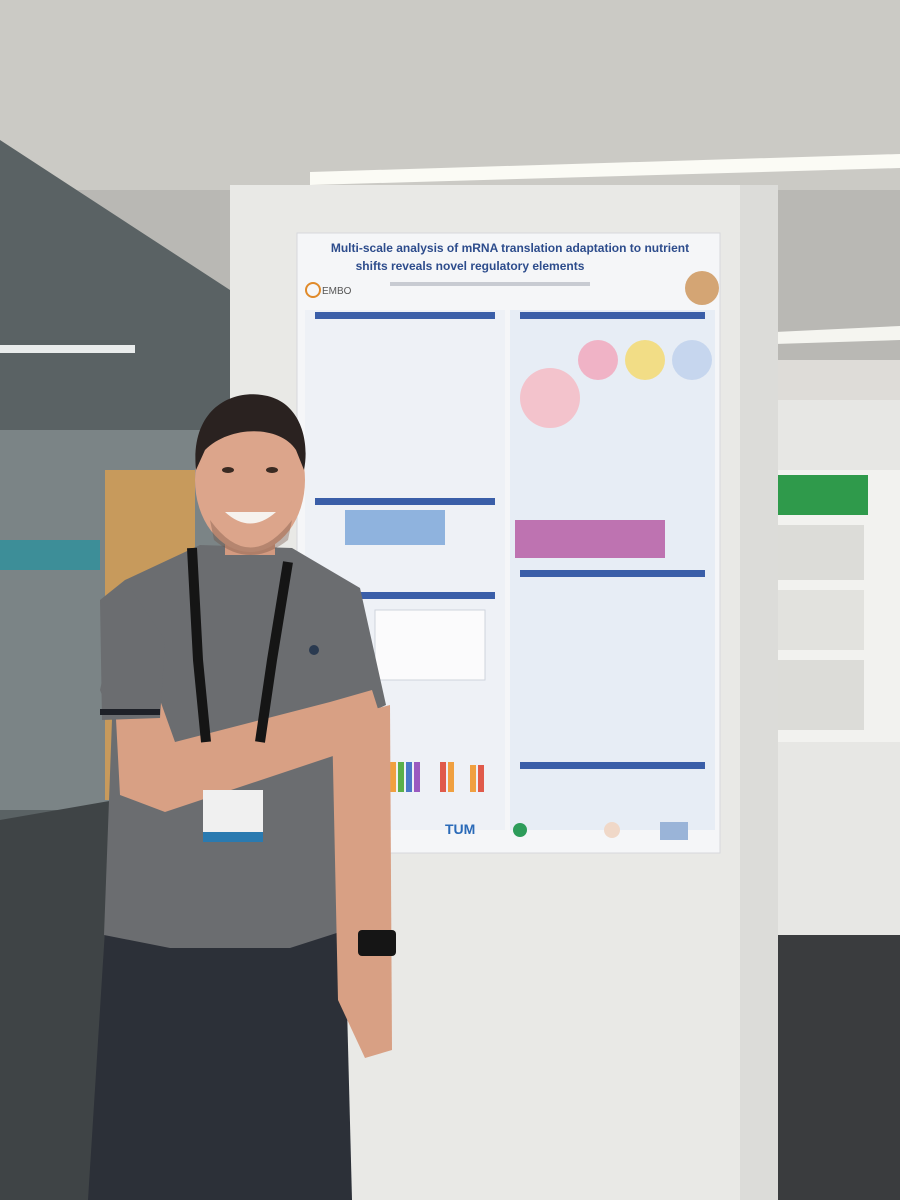  Describe the element at coordinates (50, 555) in the screenshot. I see `sign` at that location.